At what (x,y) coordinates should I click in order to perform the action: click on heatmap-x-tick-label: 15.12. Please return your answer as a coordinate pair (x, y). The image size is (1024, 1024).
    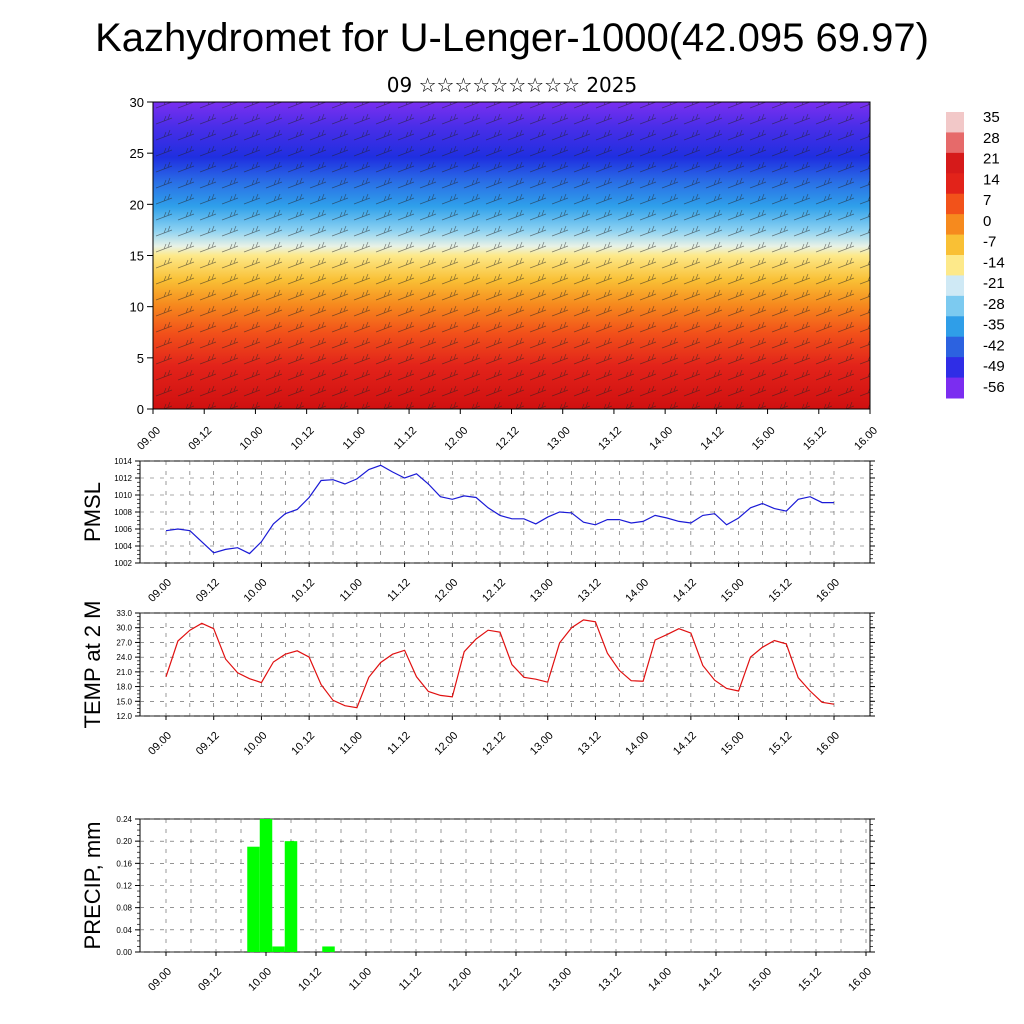
    Looking at the image, I should click on (815, 439).